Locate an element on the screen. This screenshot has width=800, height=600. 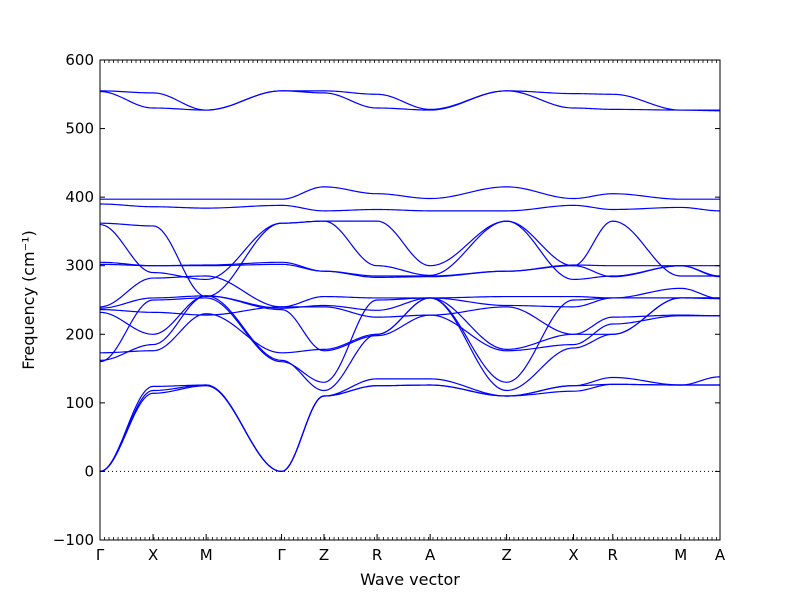
y-tick-label: 400 is located at coordinates (79, 197).